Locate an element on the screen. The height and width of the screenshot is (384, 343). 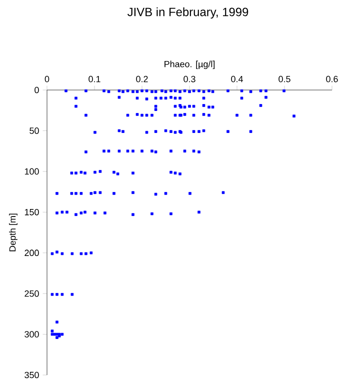
chart-title: JIVB in February, 1999 is located at coordinates (187, 13).